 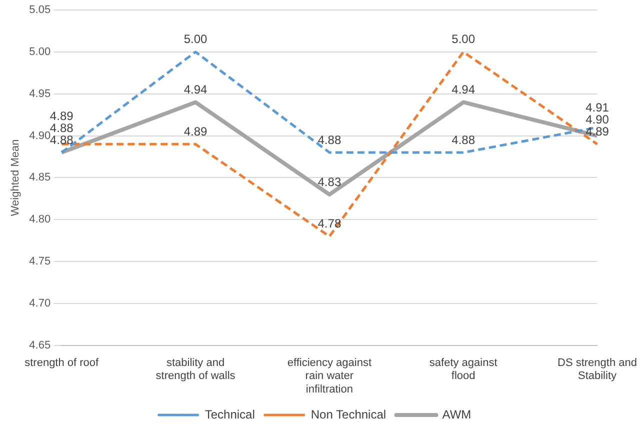 What do you see at coordinates (348, 414) in the screenshot?
I see `legend-label: Non Technical` at bounding box center [348, 414].